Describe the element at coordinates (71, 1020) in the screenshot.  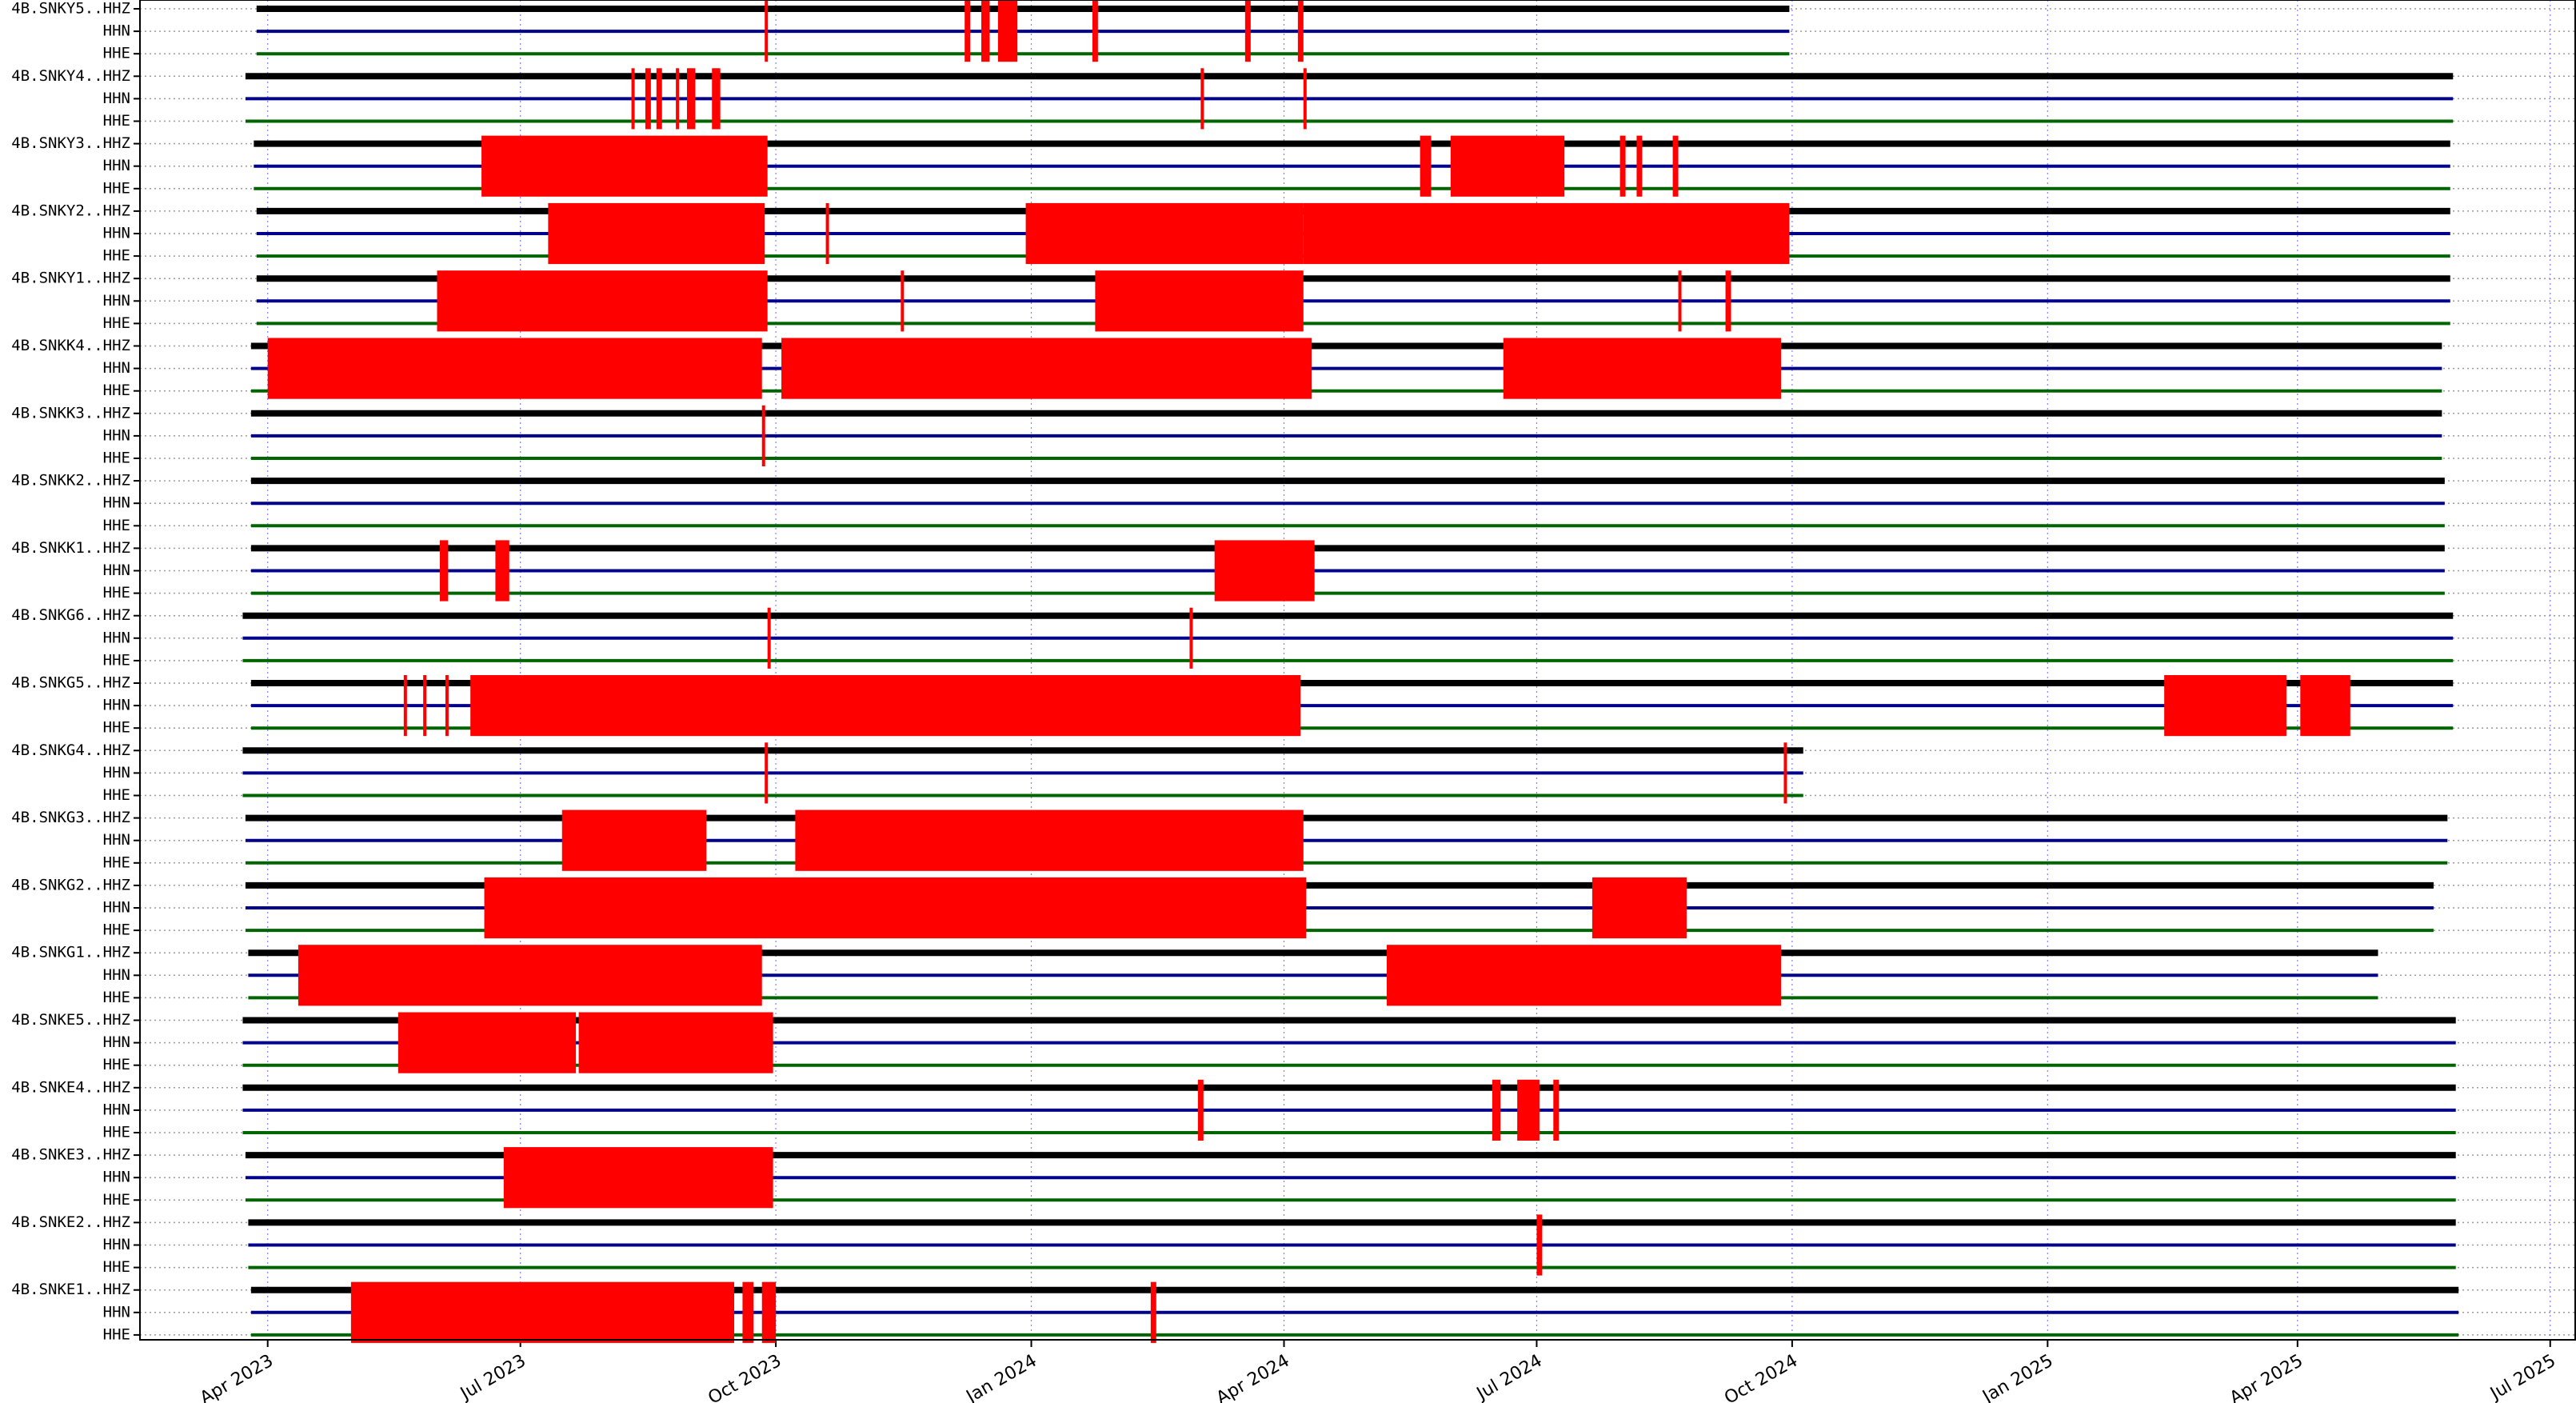
I see `y-tick-label: 4B.SNKE5..HHZ` at that location.